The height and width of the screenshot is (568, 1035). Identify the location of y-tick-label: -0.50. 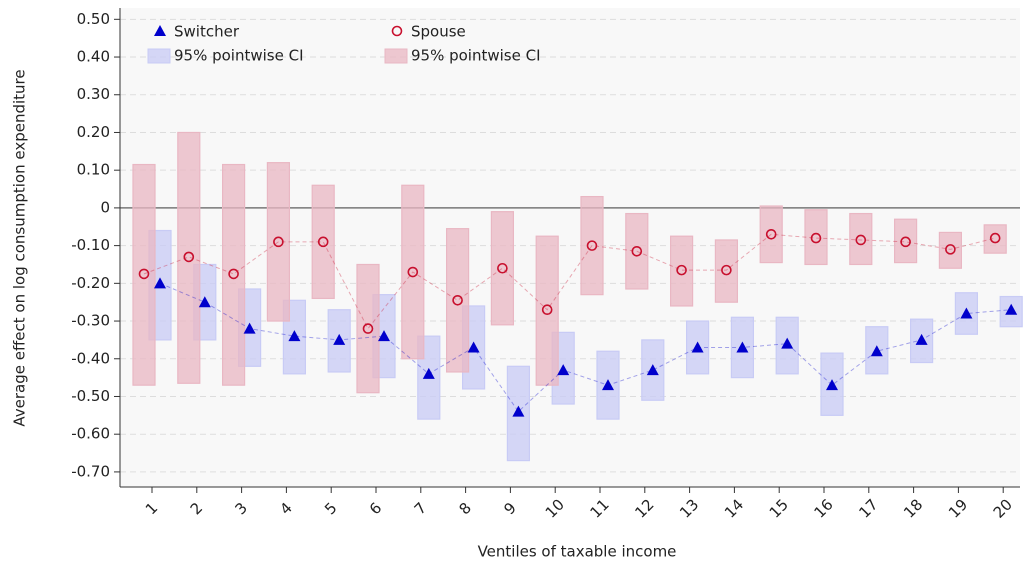
(90, 396).